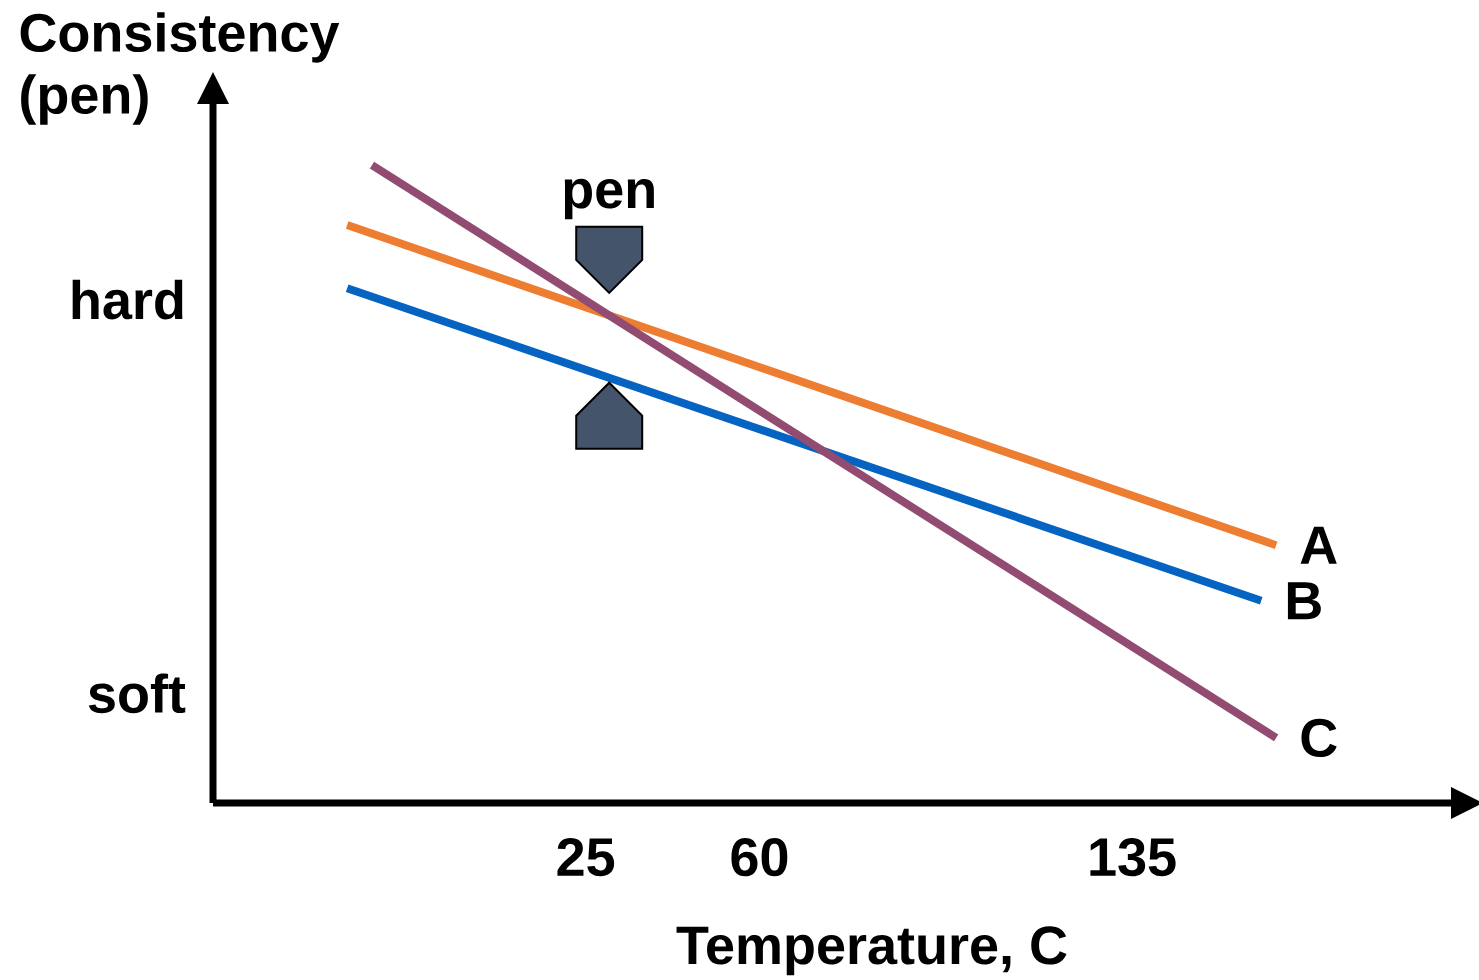 The width and height of the screenshot is (1479, 980). Describe the element at coordinates (609, 199) in the screenshot. I see `annotation: pen` at that location.